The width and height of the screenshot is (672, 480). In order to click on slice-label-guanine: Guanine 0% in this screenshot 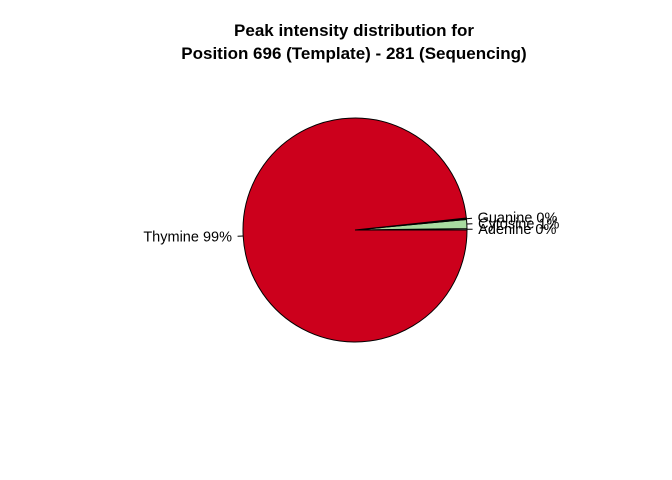, I will do `click(518, 219)`.